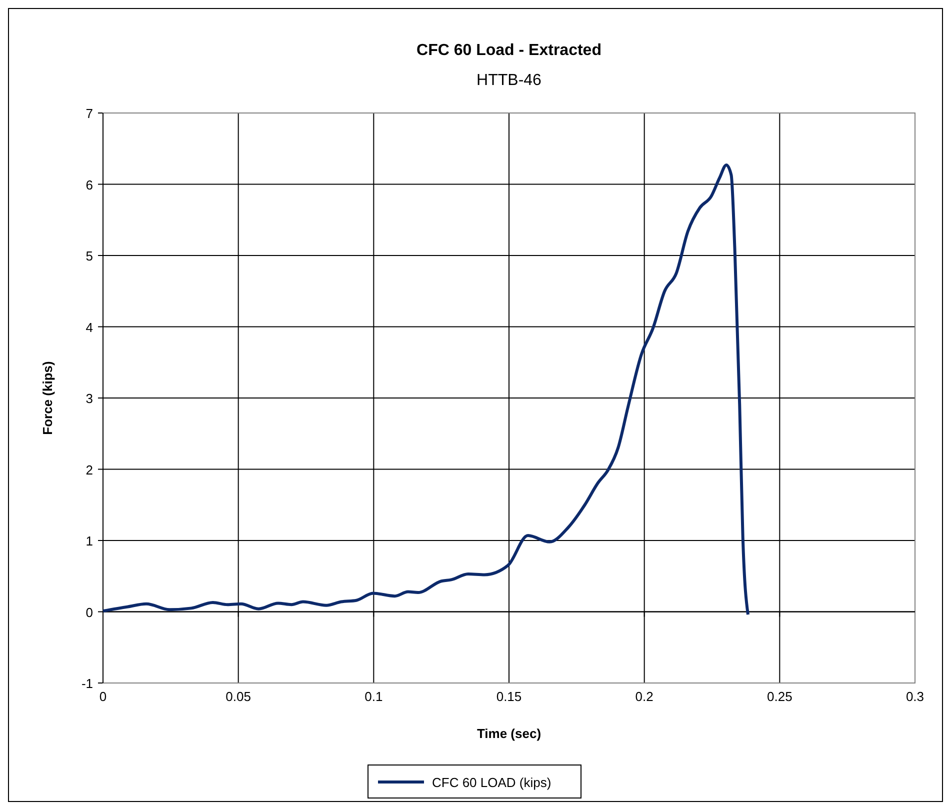  I want to click on y-tick-label: 4, so click(89, 327).